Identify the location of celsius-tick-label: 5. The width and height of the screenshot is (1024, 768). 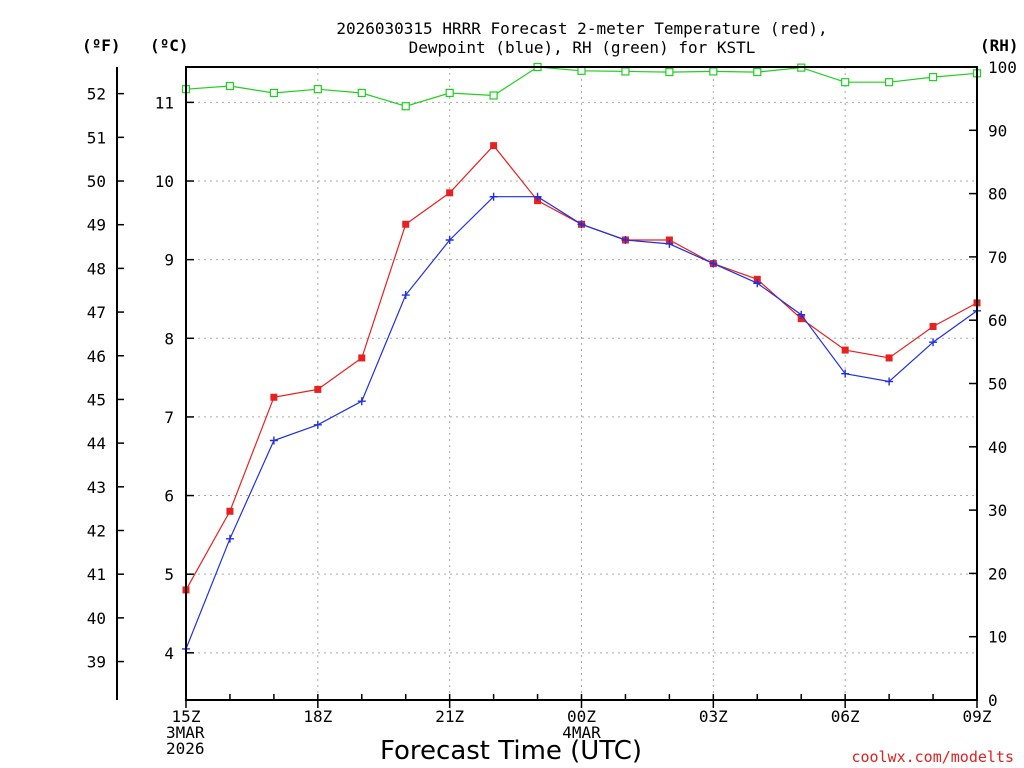
(169, 574).